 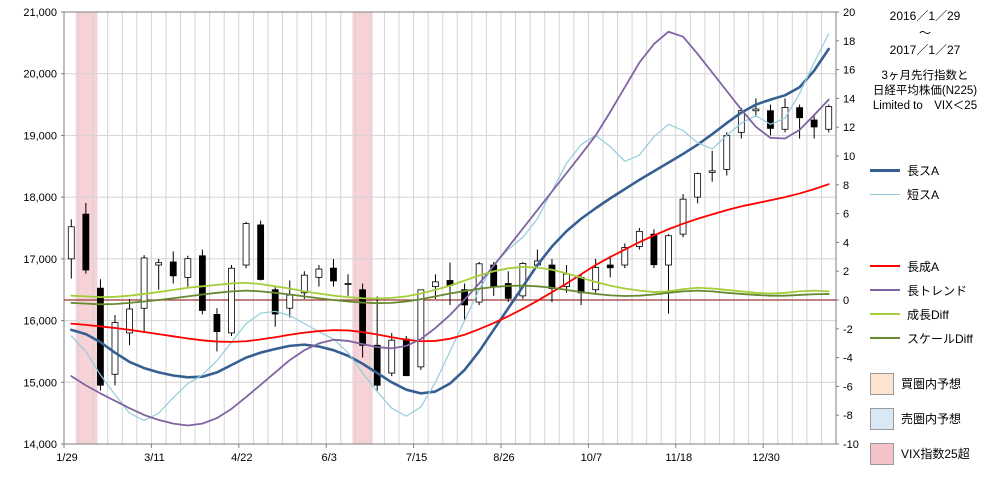 What do you see at coordinates (882, 418) in the screenshot?
I see `fill-swatch-uri-kennai-yoso` at bounding box center [882, 418].